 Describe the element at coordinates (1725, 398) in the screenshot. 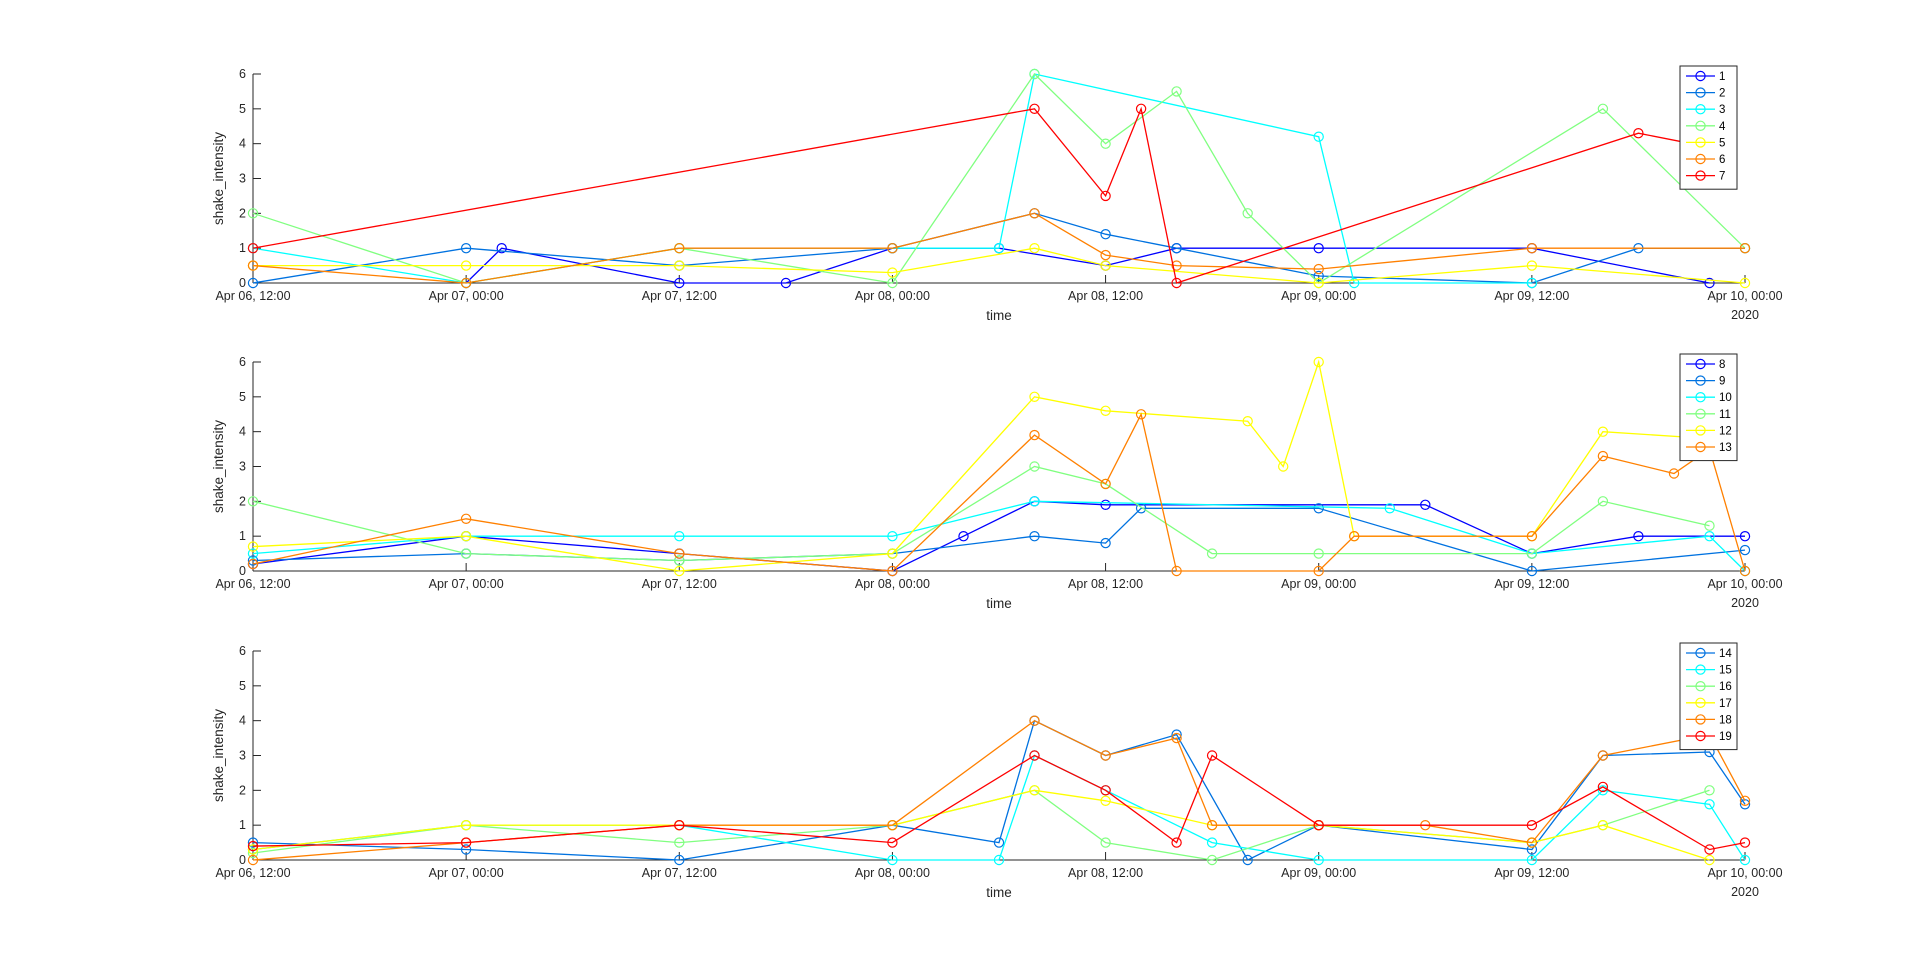

I see `legend-label: 10` at that location.